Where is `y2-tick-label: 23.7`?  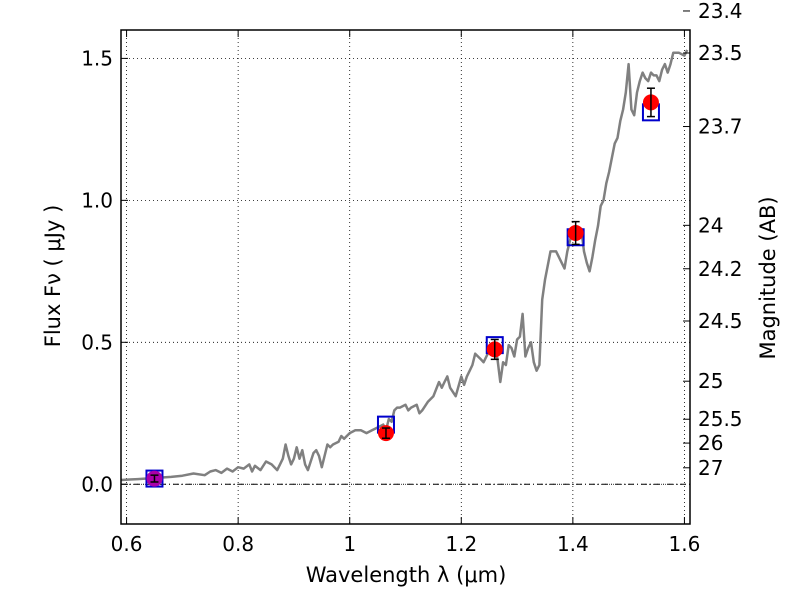
y2-tick-label: 23.7 is located at coordinates (720, 127).